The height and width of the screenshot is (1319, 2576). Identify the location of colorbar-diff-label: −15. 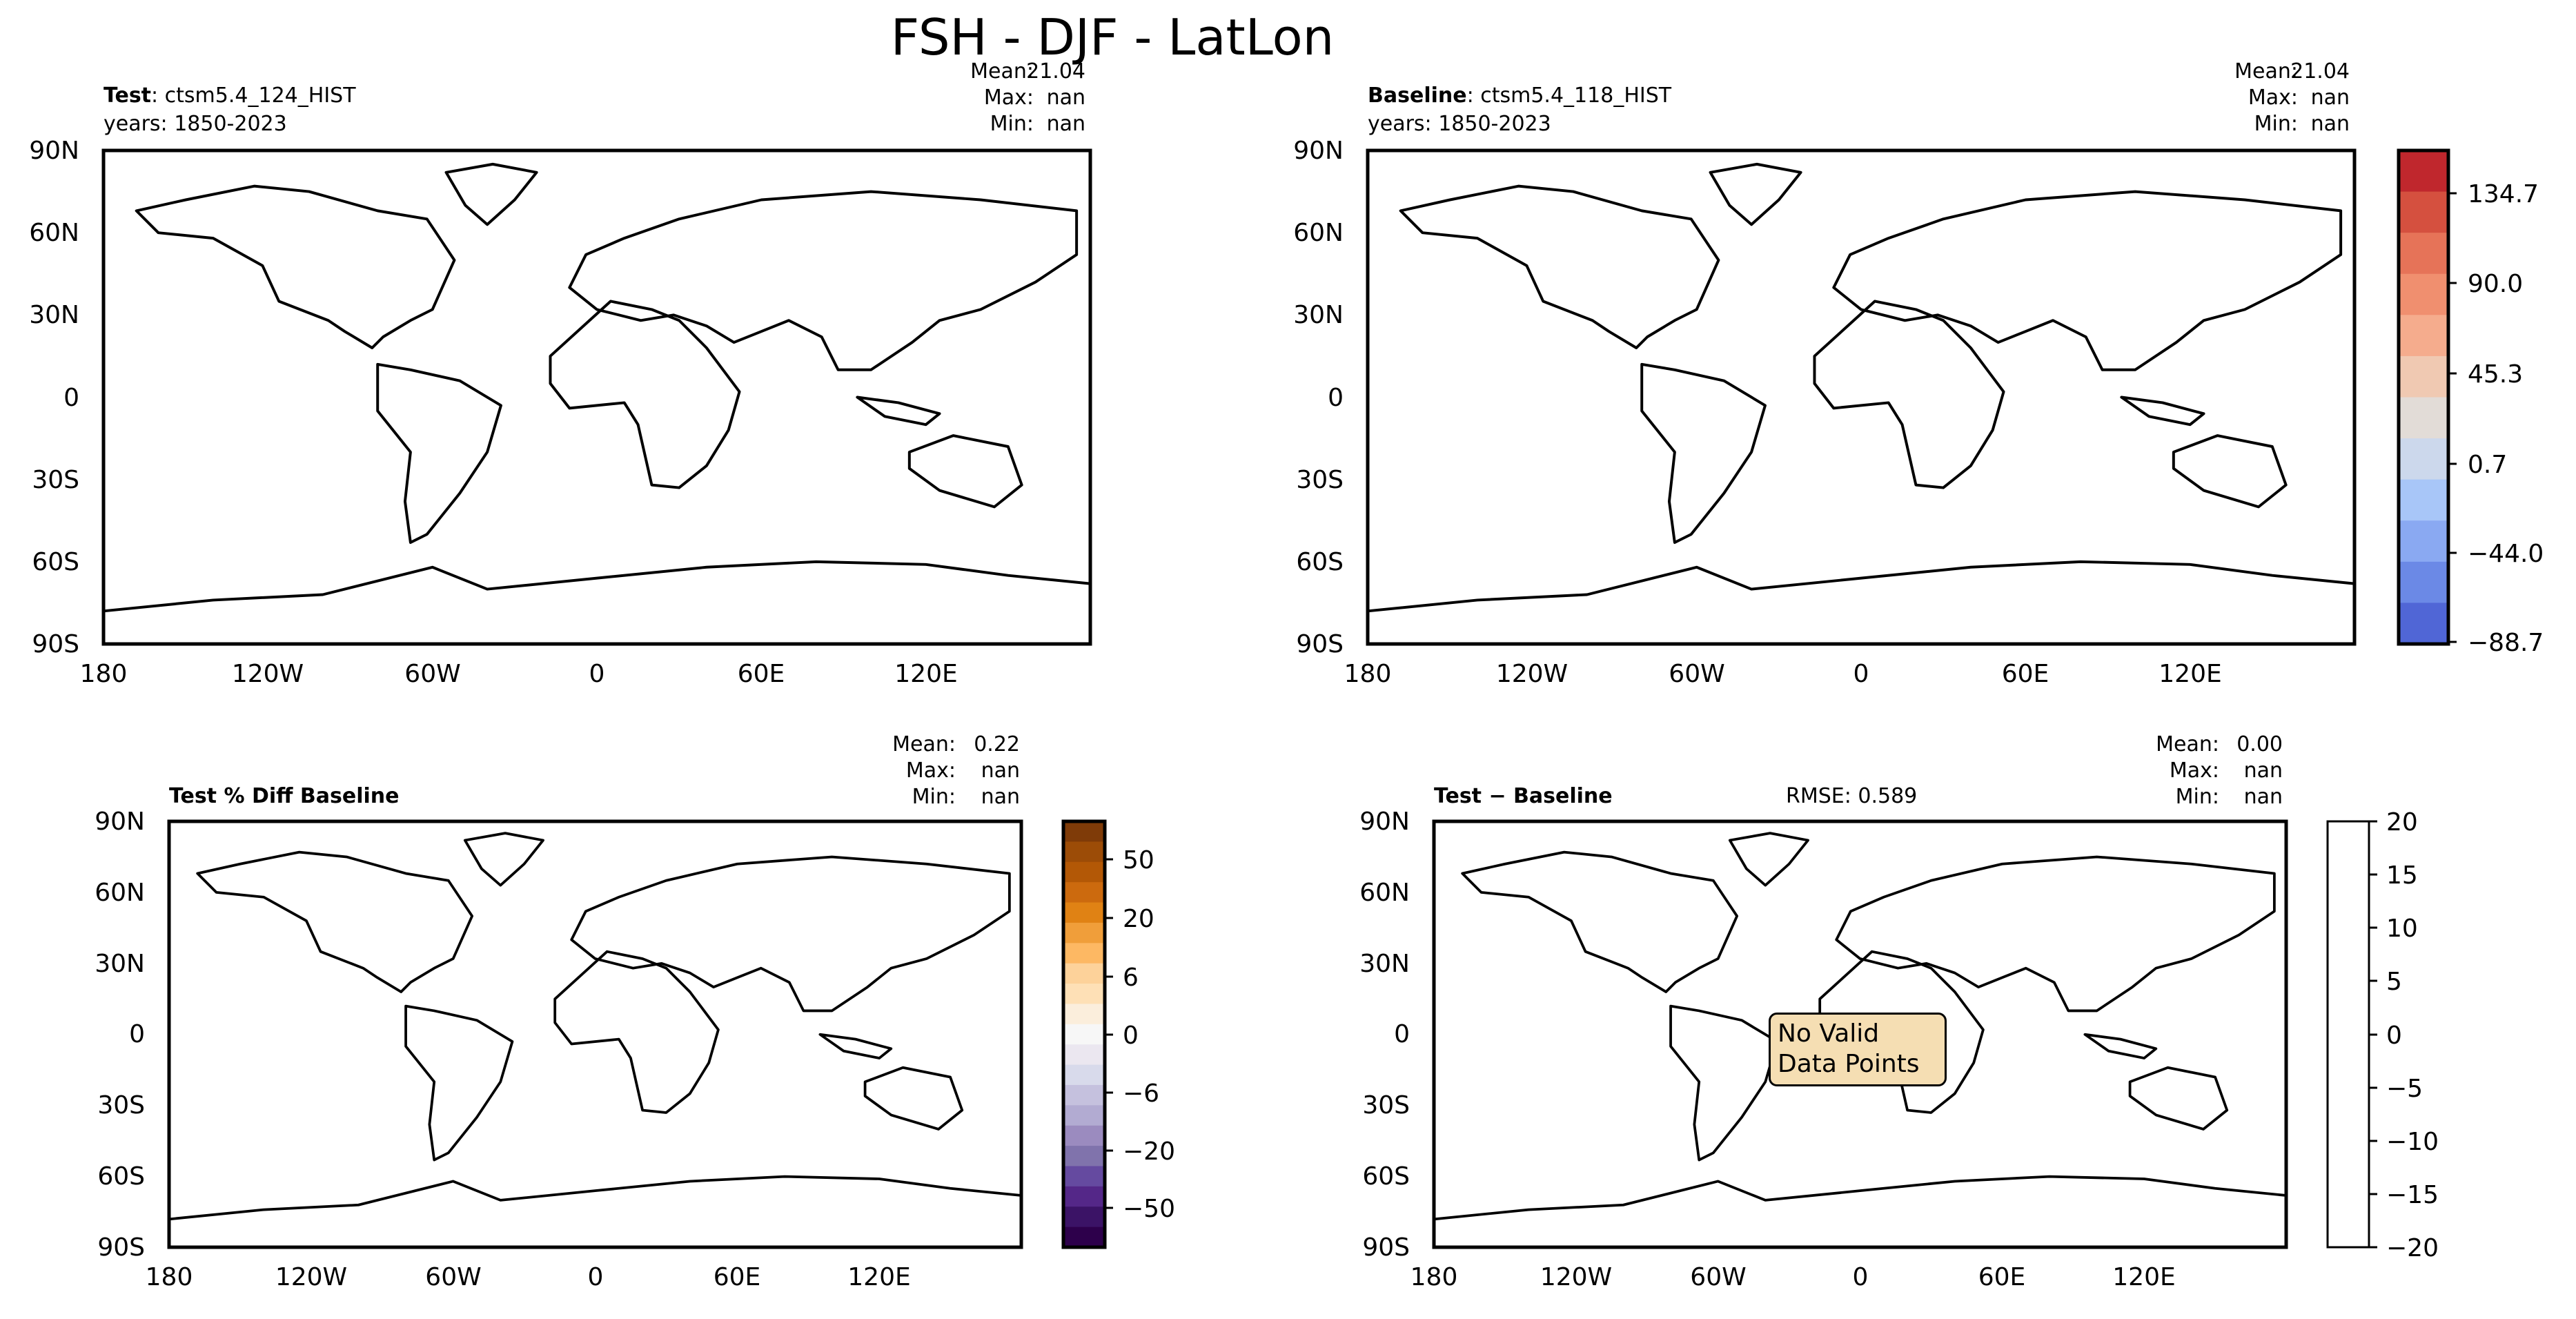
(2412, 1195).